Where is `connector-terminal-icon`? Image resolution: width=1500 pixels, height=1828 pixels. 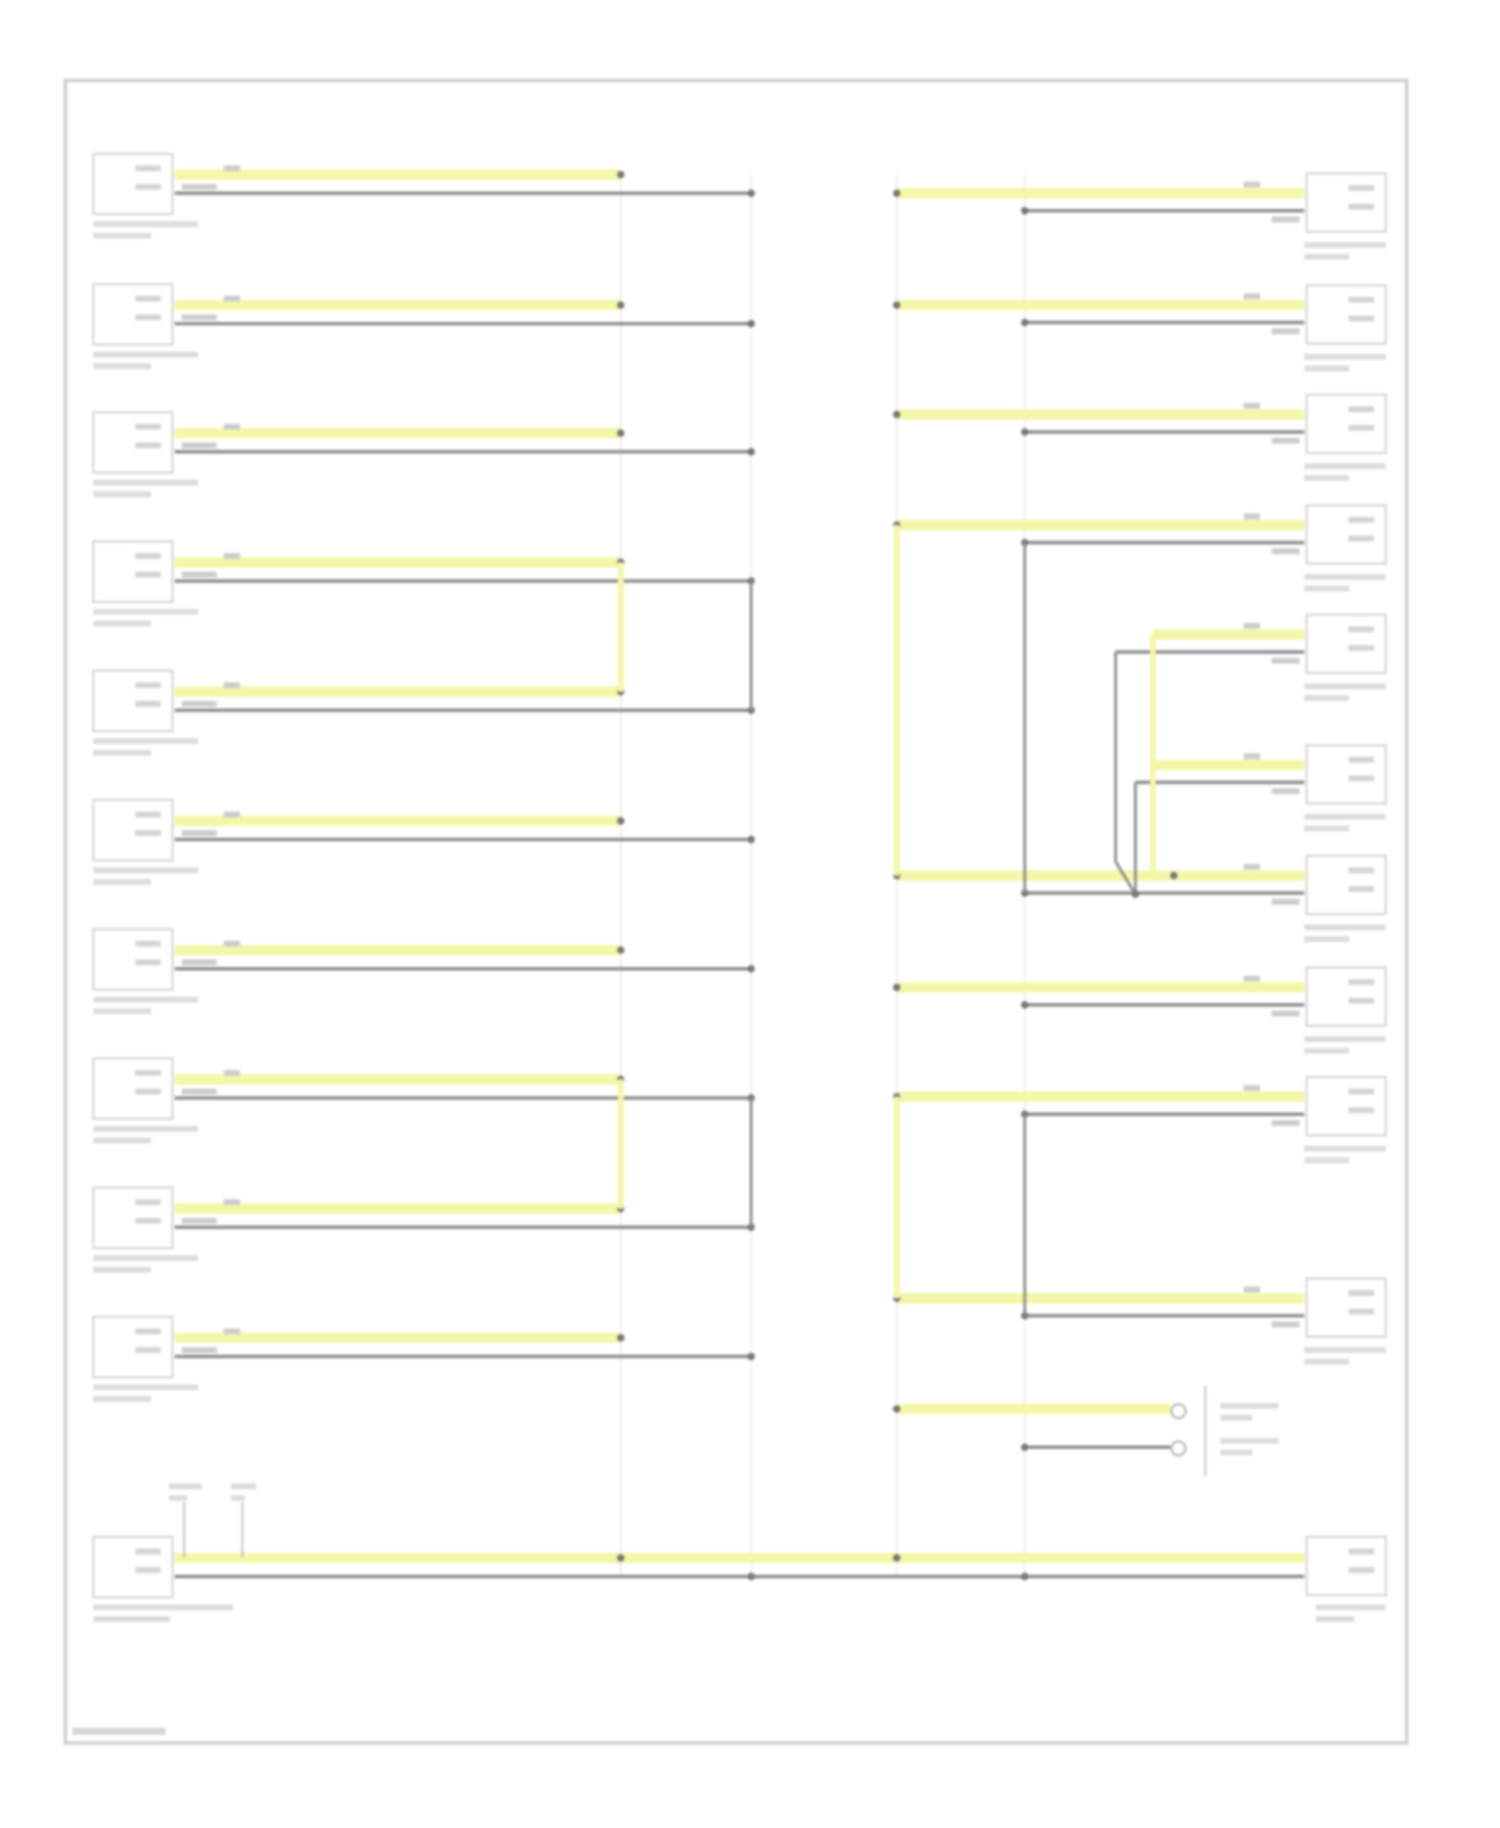 connector-terminal-icon is located at coordinates (1178, 1448).